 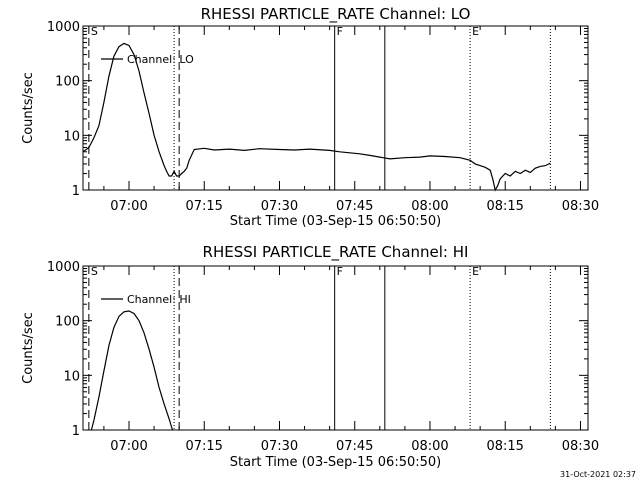 I want to click on legend-label: Channel: LO, so click(x=160, y=59).